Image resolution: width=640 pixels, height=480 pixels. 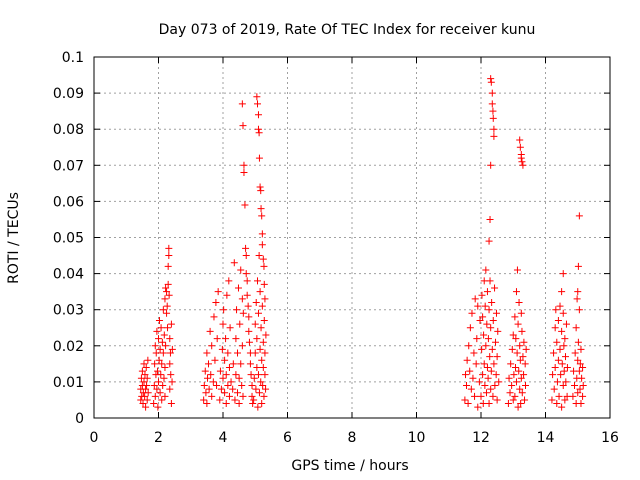 I want to click on y-tick-label: 0.07, so click(x=68, y=166).